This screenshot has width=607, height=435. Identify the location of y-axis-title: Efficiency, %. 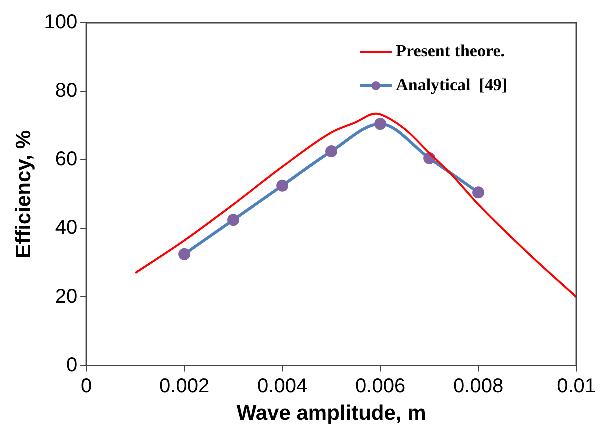
(24, 194).